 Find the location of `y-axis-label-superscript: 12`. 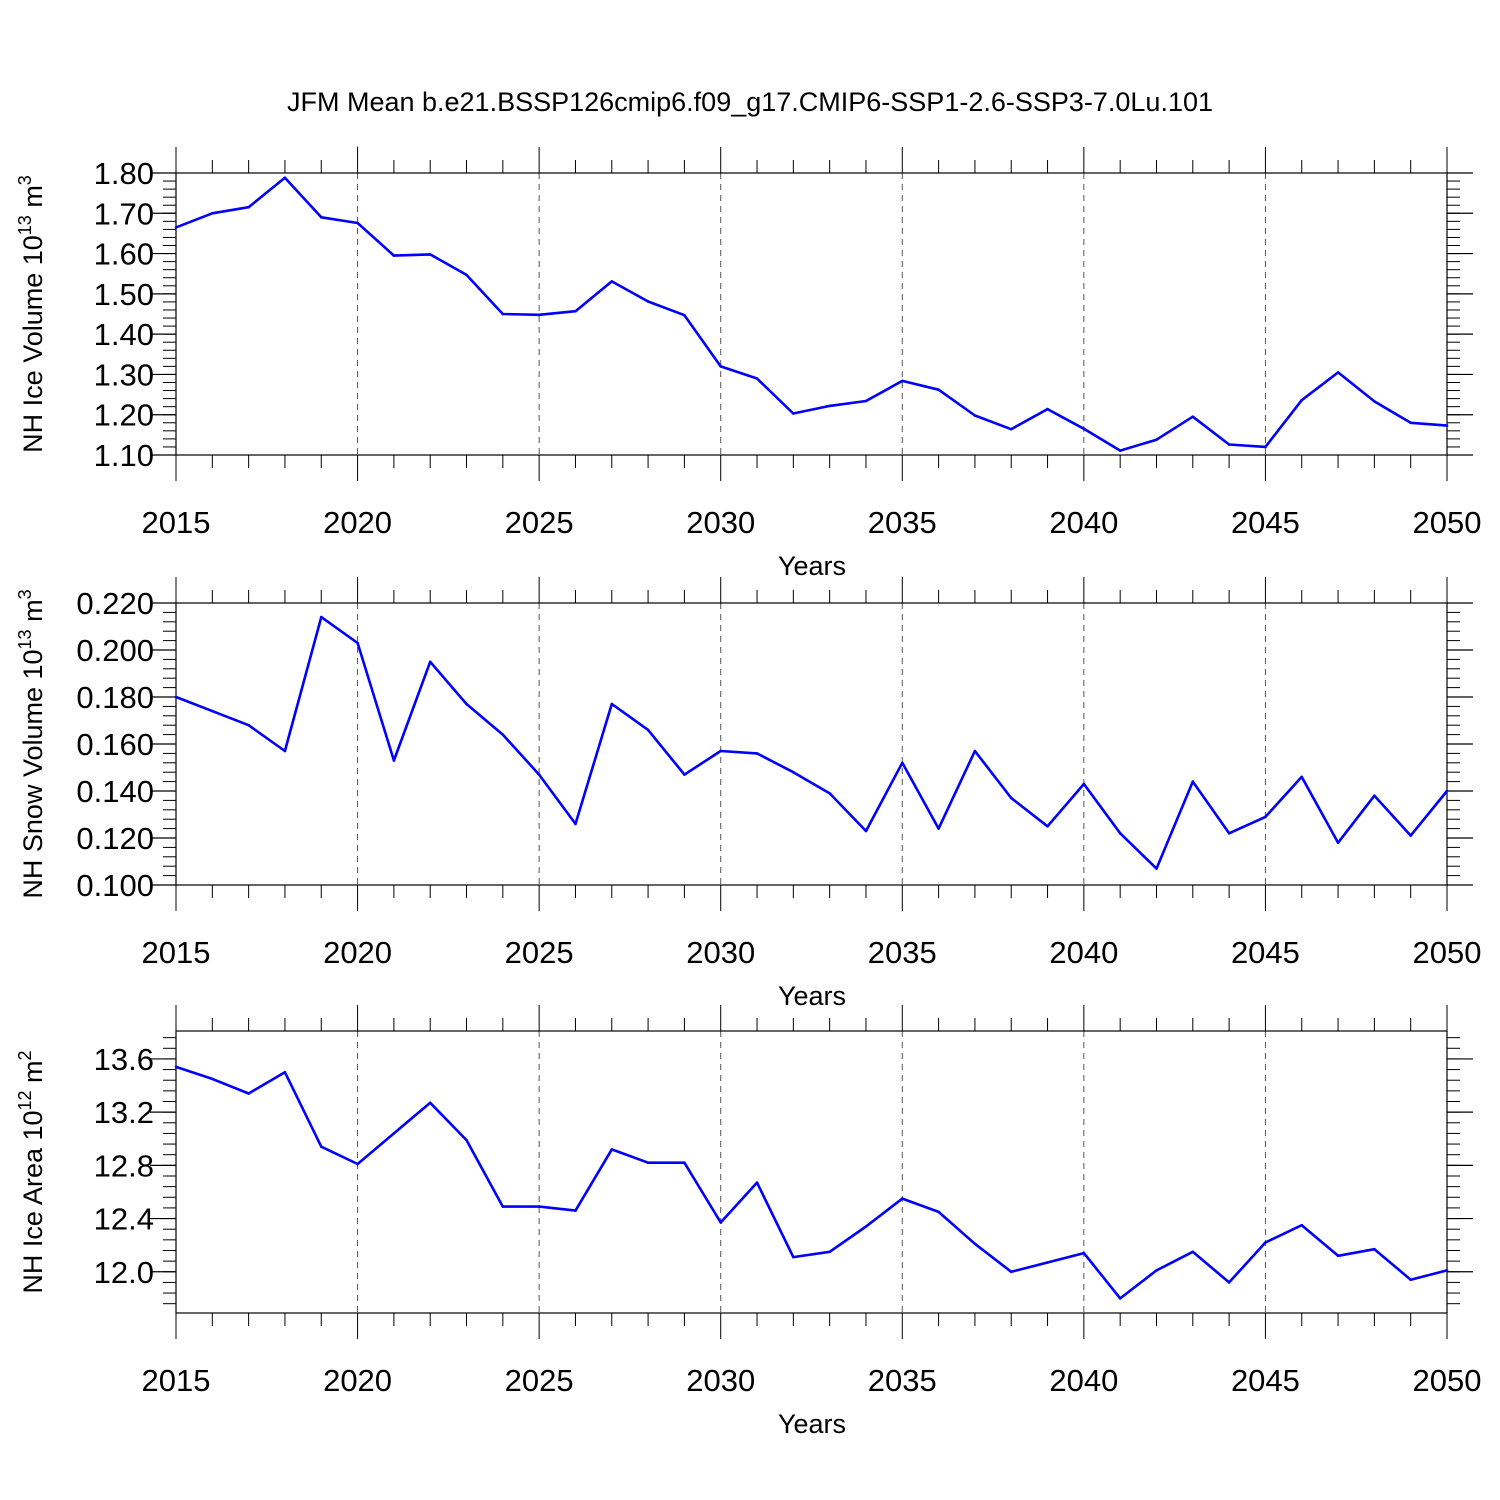

y-axis-label-superscript: 12 is located at coordinates (25, 1100).